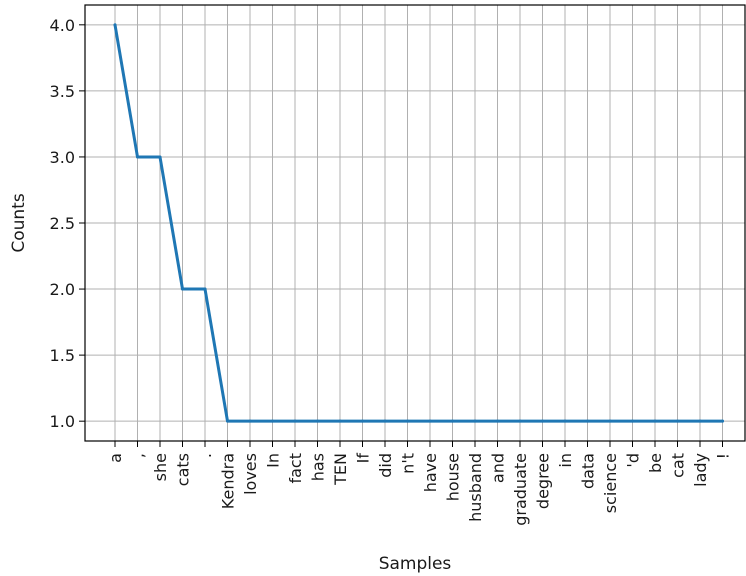 This screenshot has width=746, height=576. I want to click on x-axis-label: Samples, so click(415, 564).